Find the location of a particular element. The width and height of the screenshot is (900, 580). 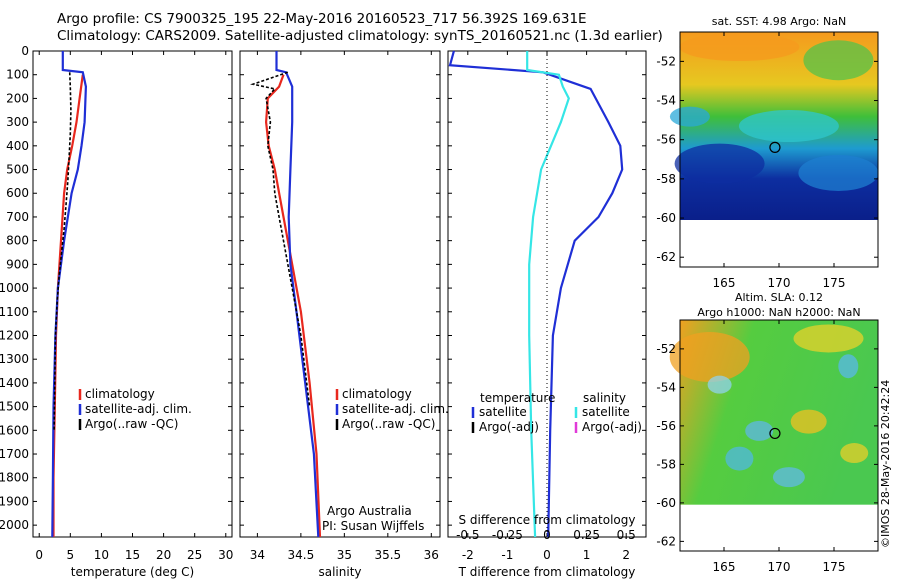

legend-entry: salinity is located at coordinates (604, 398).